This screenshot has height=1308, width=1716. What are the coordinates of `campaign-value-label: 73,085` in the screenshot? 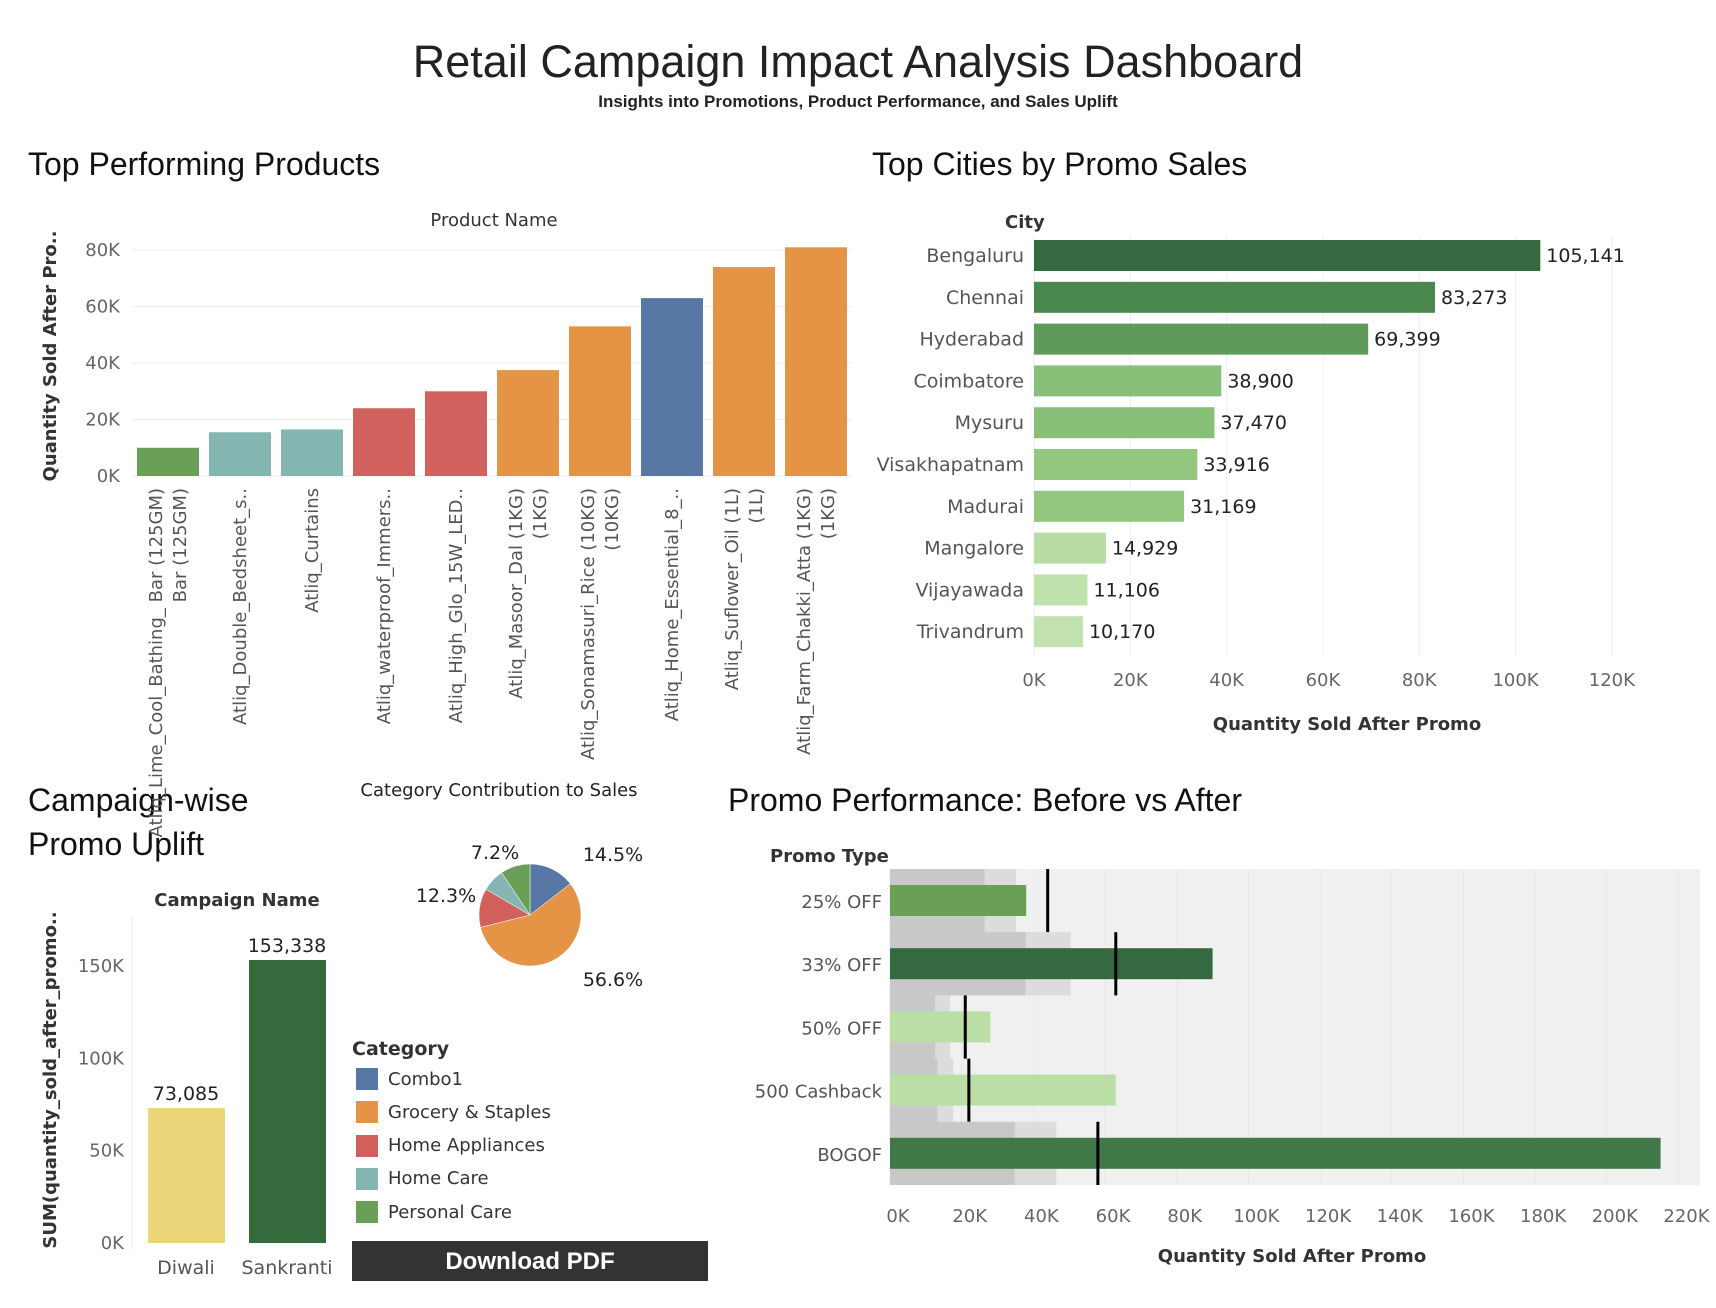 It's located at (186, 1094).